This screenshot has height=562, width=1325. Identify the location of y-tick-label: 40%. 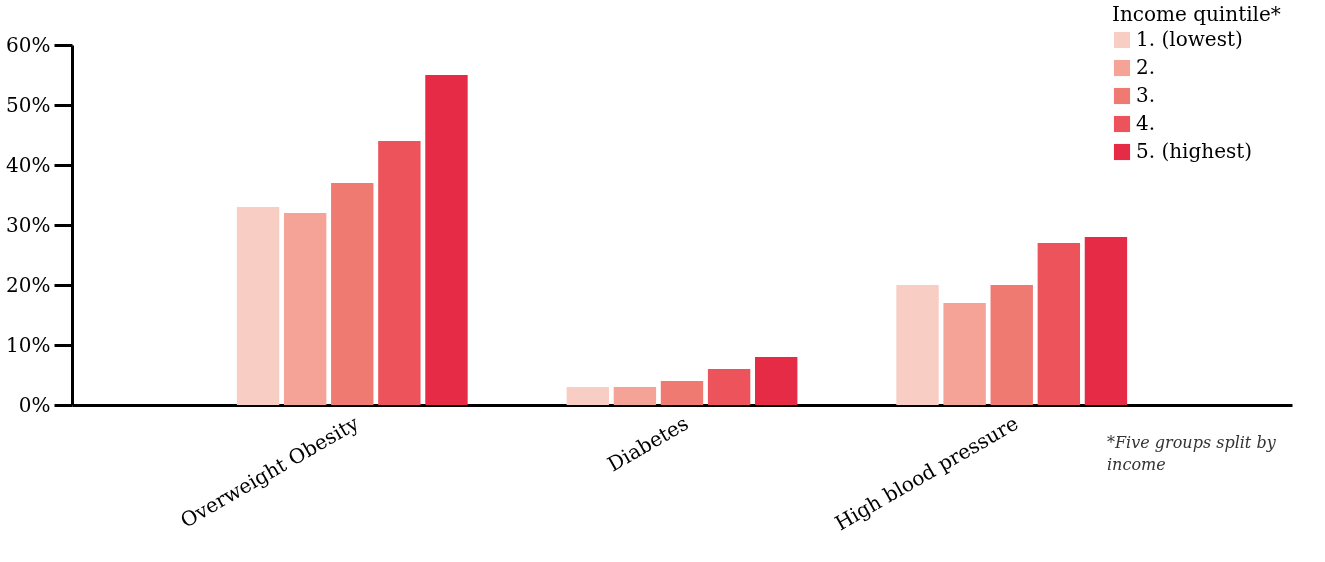
(28, 164).